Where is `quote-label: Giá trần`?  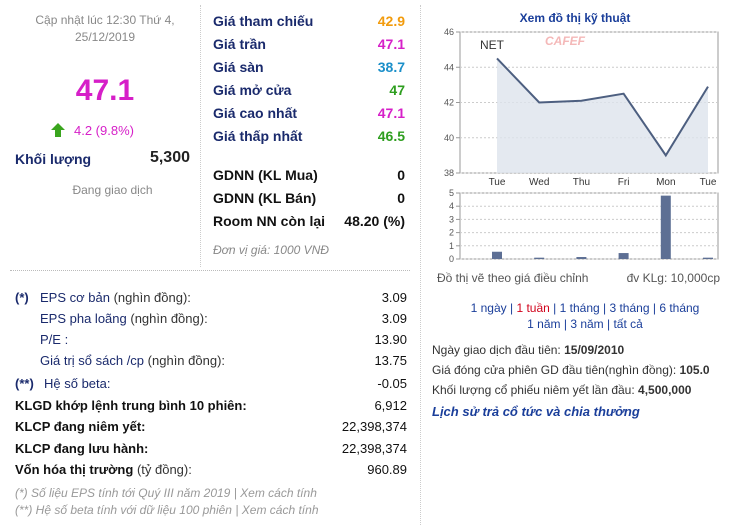
quote-label: Giá trần is located at coordinates (239, 44).